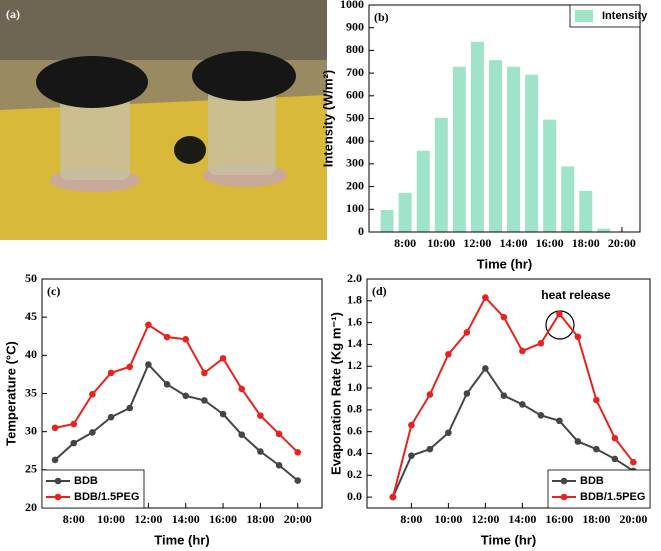 Image resolution: width=661 pixels, height=551 pixels. What do you see at coordinates (163, 30) in the screenshot?
I see `photo-wall` at bounding box center [163, 30].